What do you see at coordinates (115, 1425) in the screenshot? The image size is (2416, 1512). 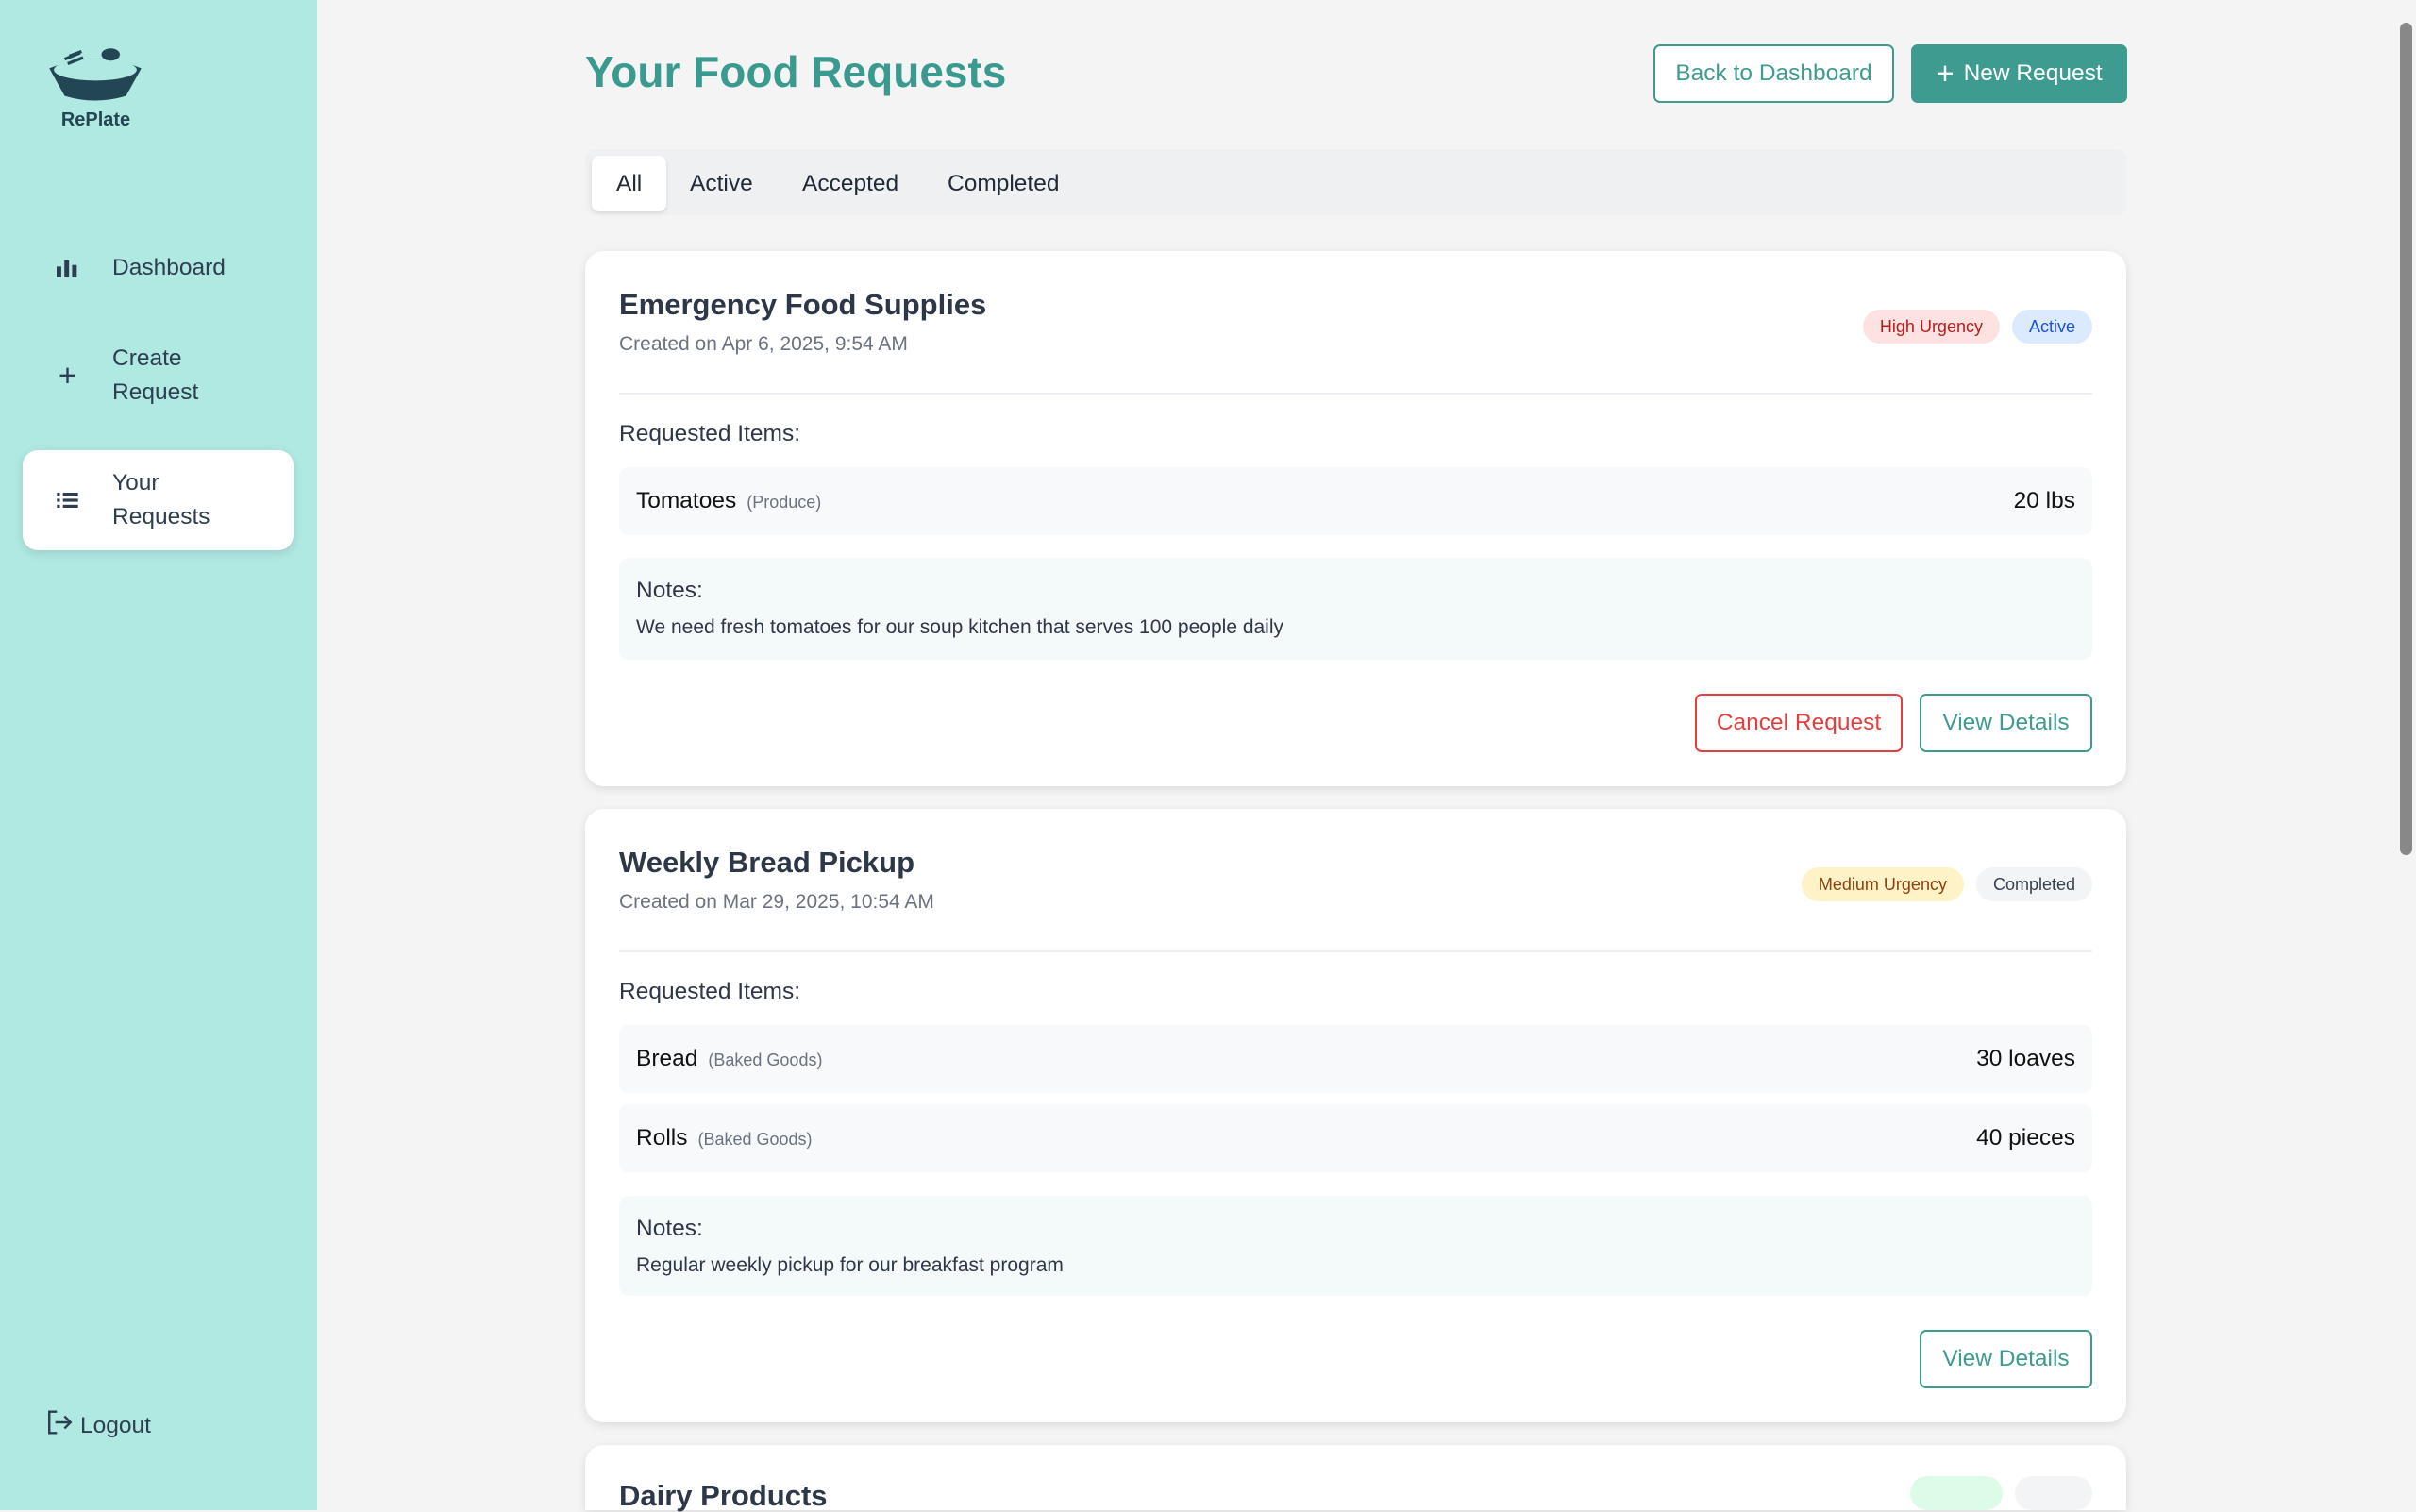 I see `logout-label: Logout` at bounding box center [115, 1425].